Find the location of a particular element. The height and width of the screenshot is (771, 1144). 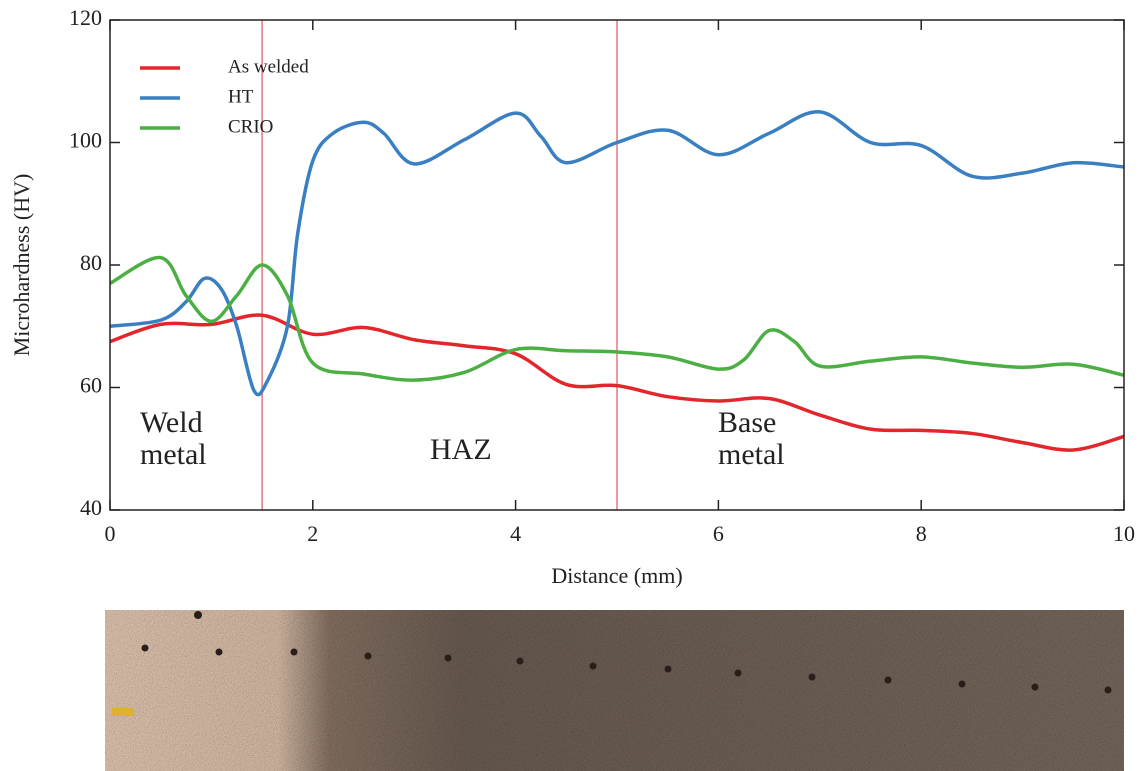

legend-label: HT is located at coordinates (241, 96).